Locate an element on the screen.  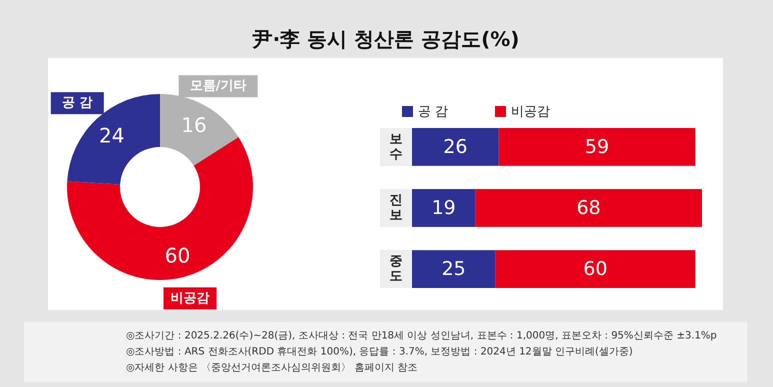
y-tick-label: 진보 is located at coordinates (396, 208).